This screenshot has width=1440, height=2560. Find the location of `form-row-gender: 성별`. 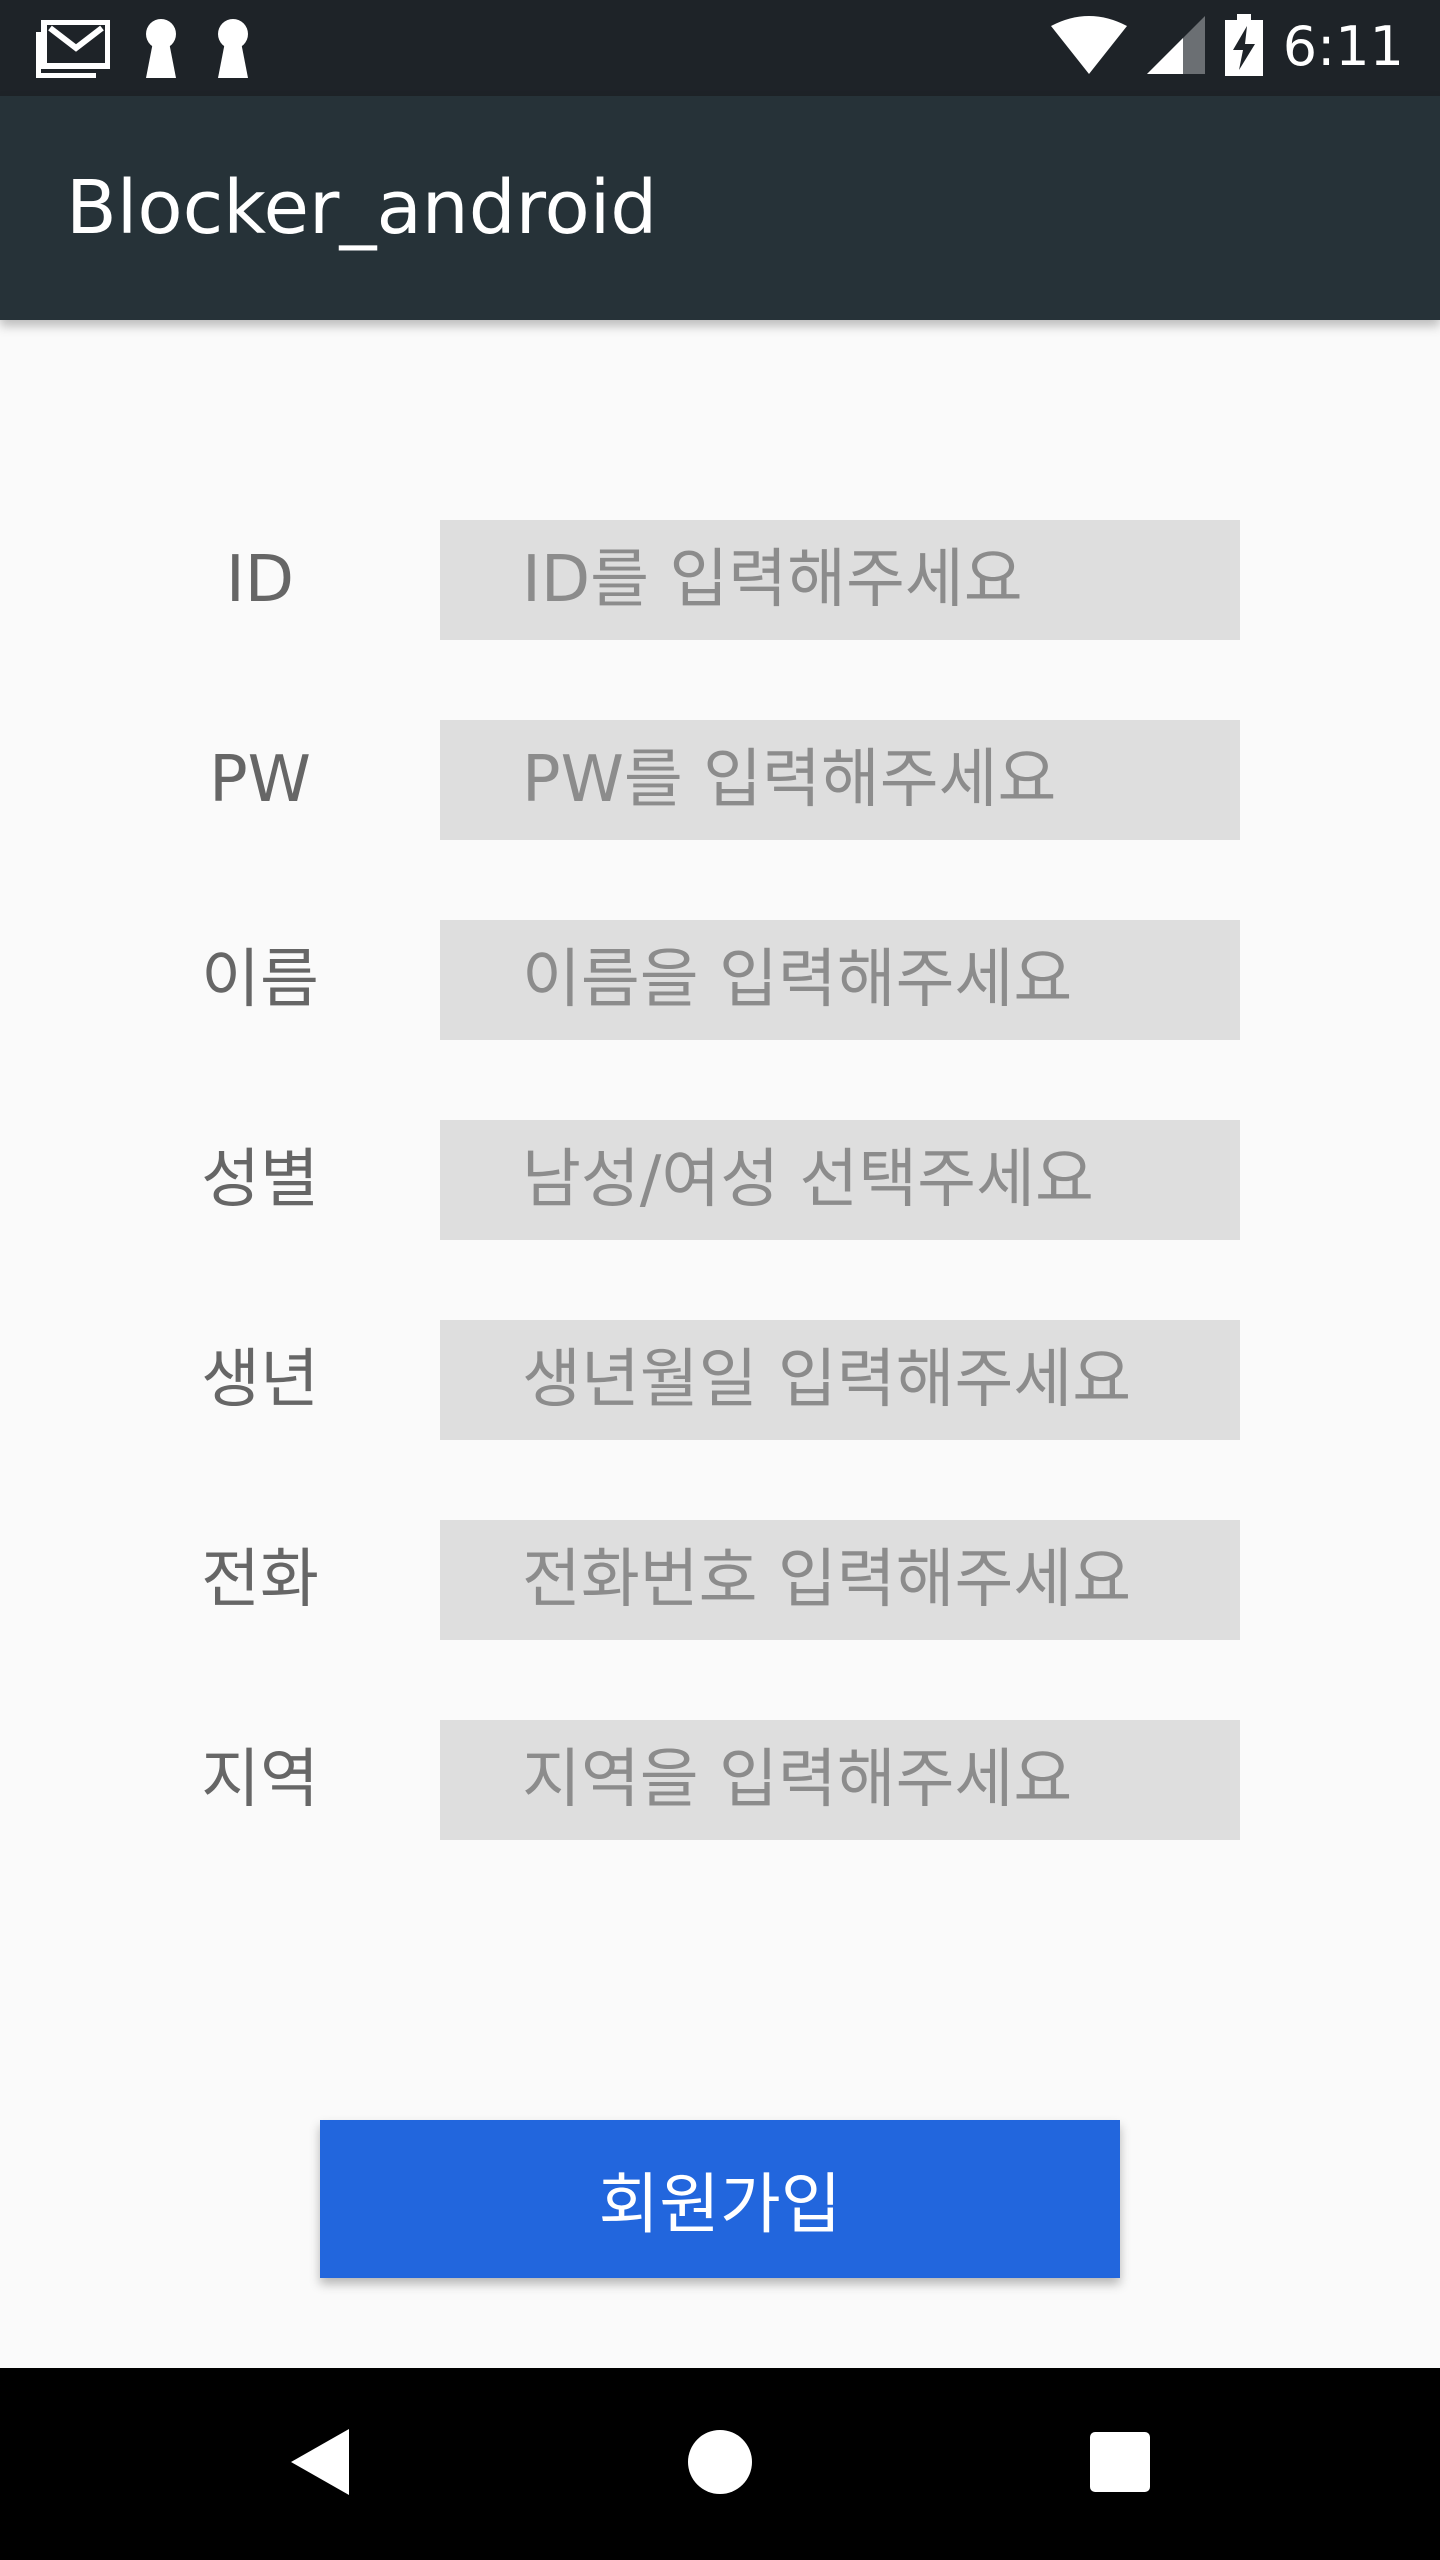

form-row-gender: 성별 is located at coordinates (720, 1180).